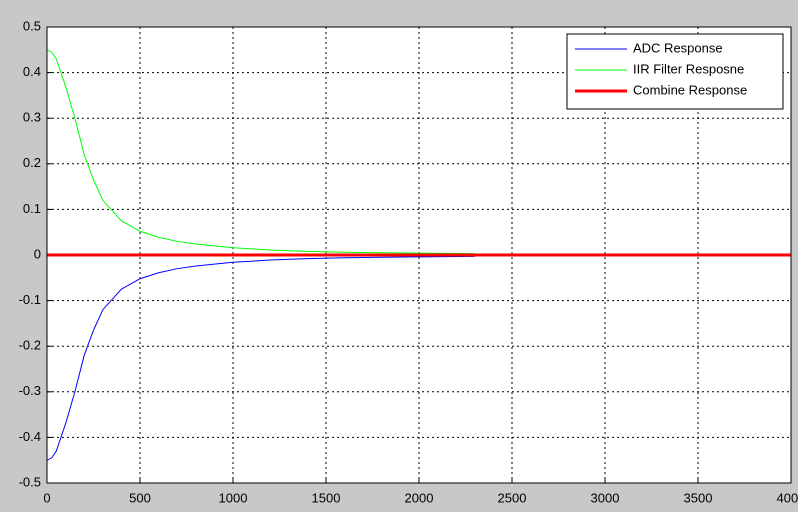 Image resolution: width=798 pixels, height=512 pixels. Describe the element at coordinates (30, 345) in the screenshot. I see `y-tick-label: -0.2` at that location.